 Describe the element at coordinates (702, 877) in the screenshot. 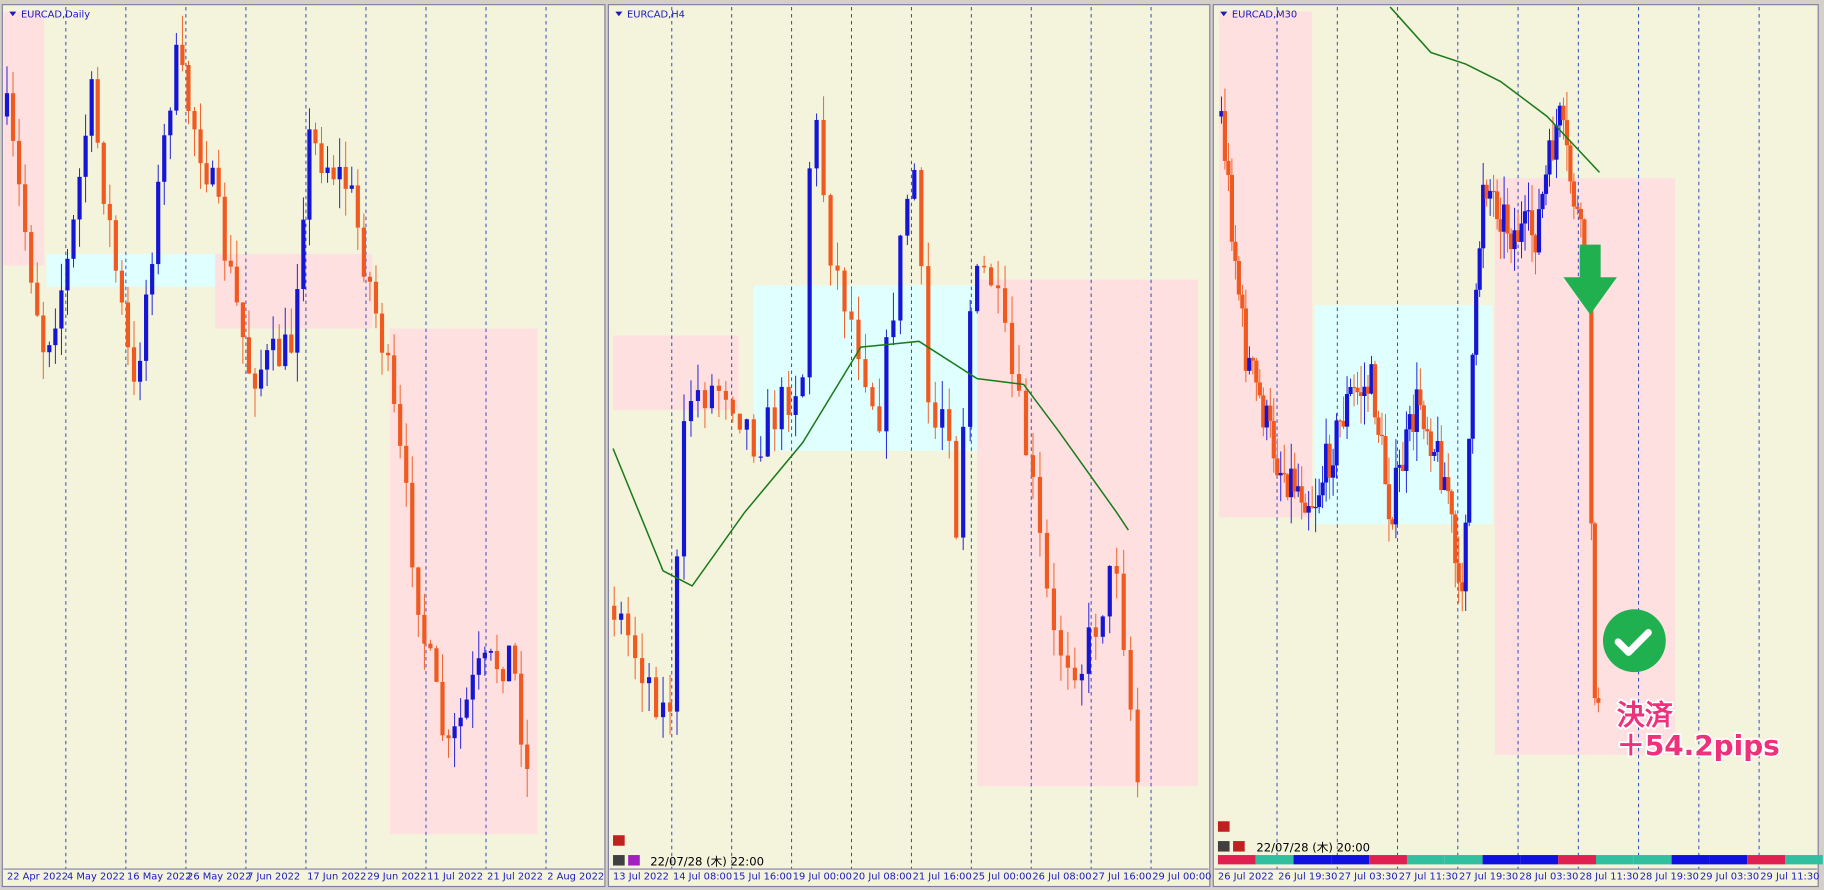

I see `x-tick-label: 14 Jul 08:00` at that location.